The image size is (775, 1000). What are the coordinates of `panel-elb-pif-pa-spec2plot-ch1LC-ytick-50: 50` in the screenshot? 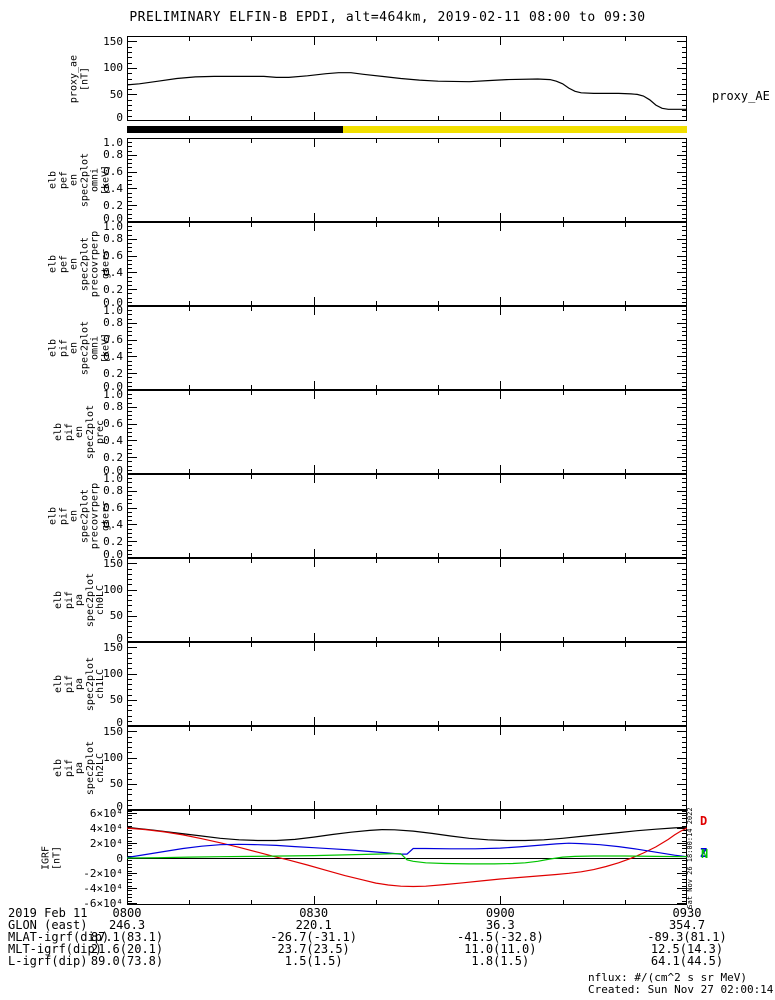 It's located at (116, 700).